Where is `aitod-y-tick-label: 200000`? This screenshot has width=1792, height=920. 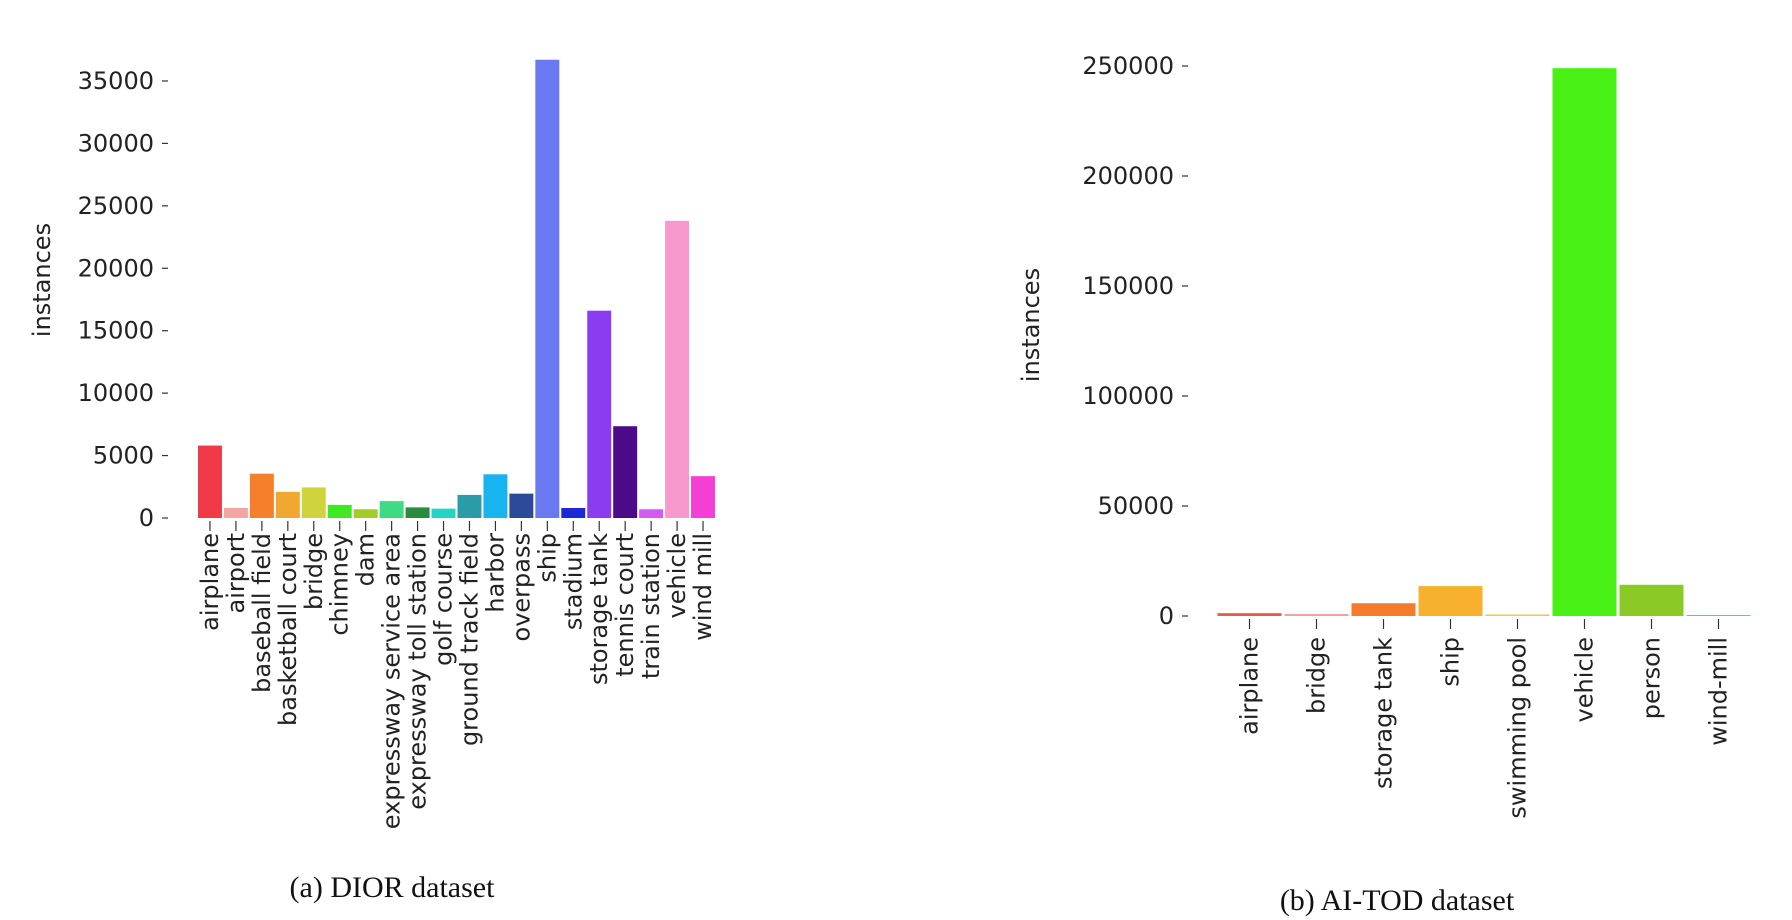
aitod-y-tick-label: 200000 is located at coordinates (1128, 176).